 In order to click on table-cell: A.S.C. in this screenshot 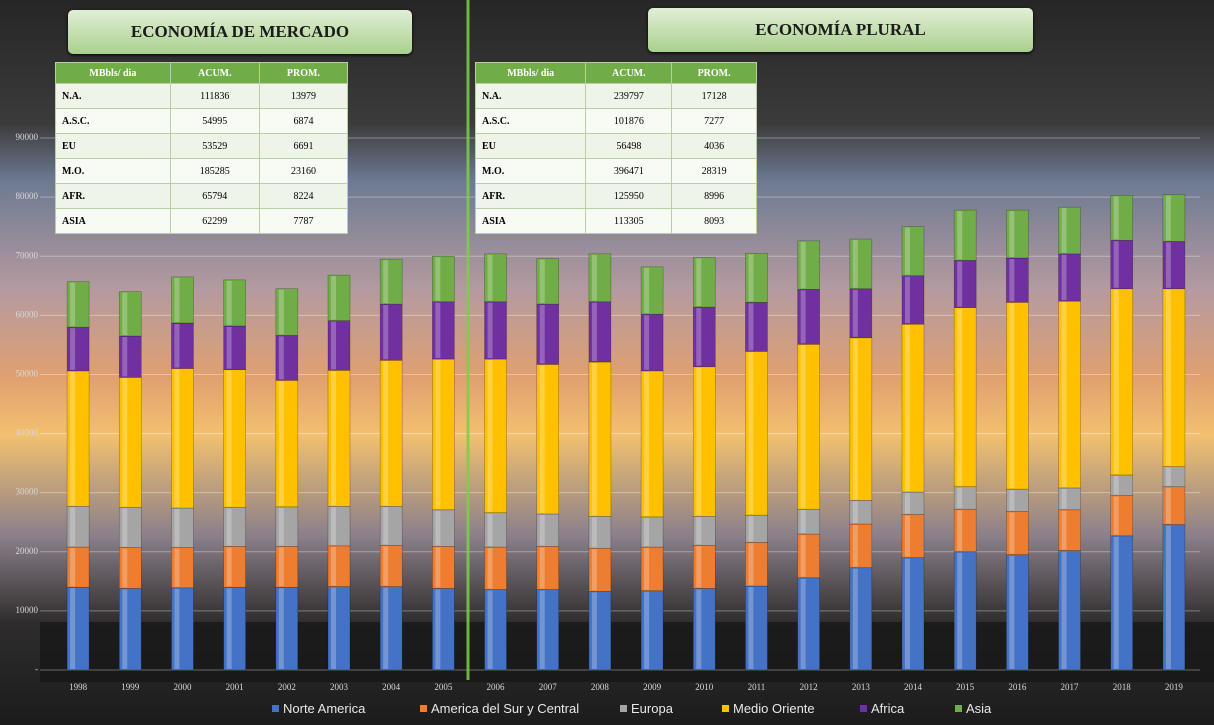, I will do `click(113, 121)`.